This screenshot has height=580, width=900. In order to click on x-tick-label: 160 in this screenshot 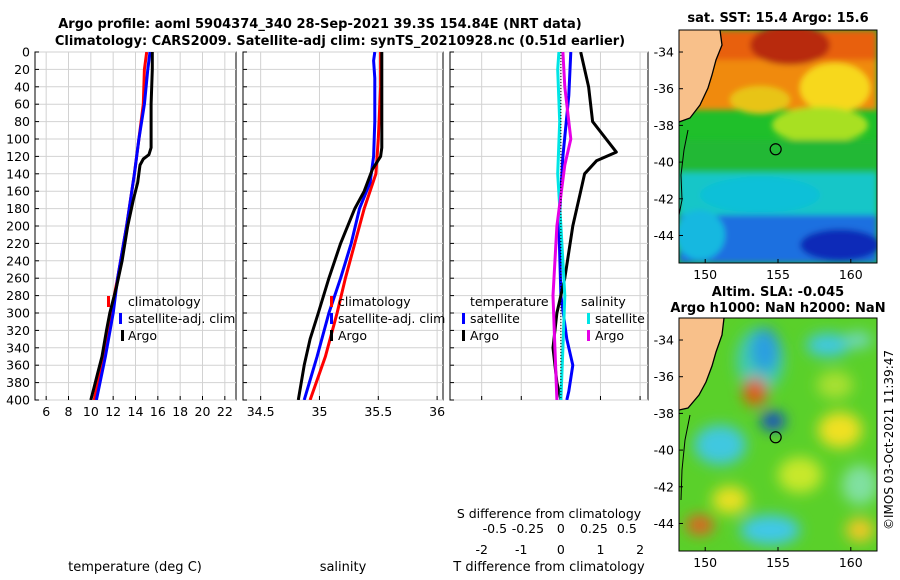, I will do `click(851, 562)`.